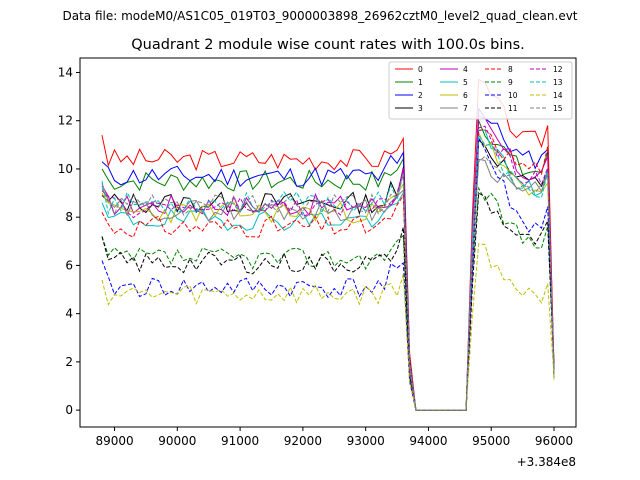 The width and height of the screenshot is (640, 480). What do you see at coordinates (69, 314) in the screenshot?
I see `y-tick-label: 4` at bounding box center [69, 314].